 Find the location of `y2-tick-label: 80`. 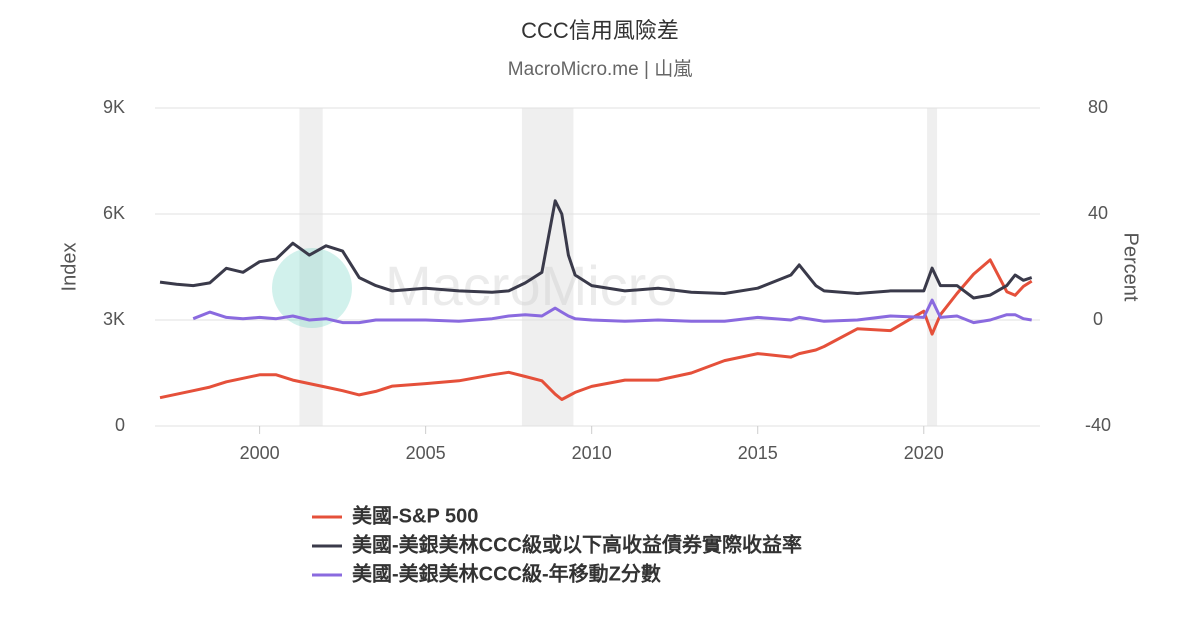

y2-tick-label: 80 is located at coordinates (1098, 107).